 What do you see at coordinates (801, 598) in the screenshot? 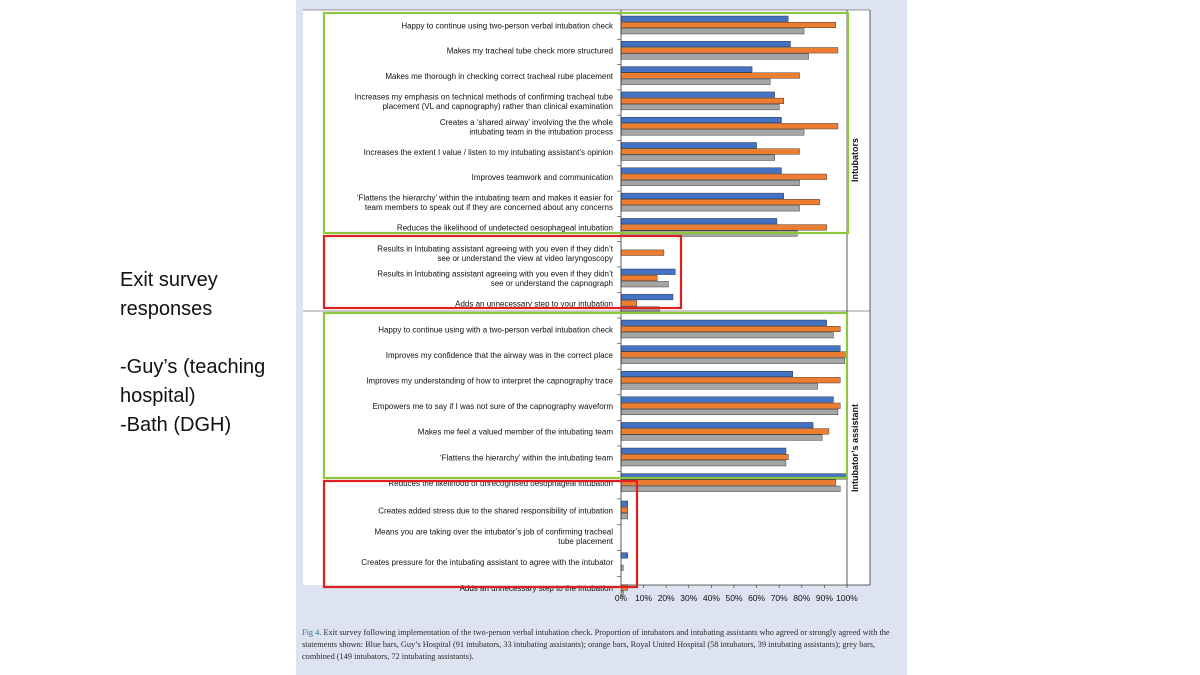
I see `x-tick-label: 80%` at bounding box center [801, 598].